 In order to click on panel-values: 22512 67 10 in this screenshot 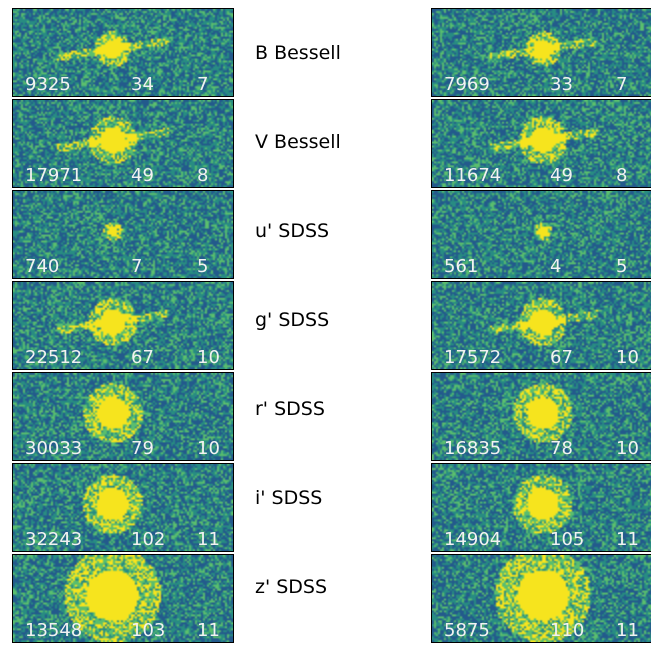, I will do `click(123, 357)`.